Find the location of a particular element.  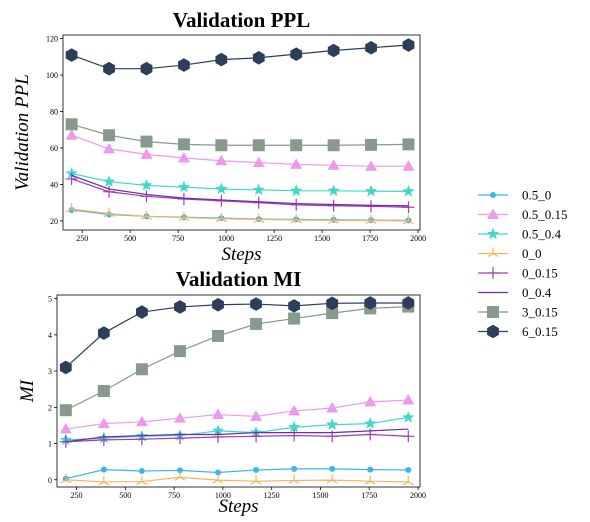

x-tick-label: 500 is located at coordinates (125, 495).